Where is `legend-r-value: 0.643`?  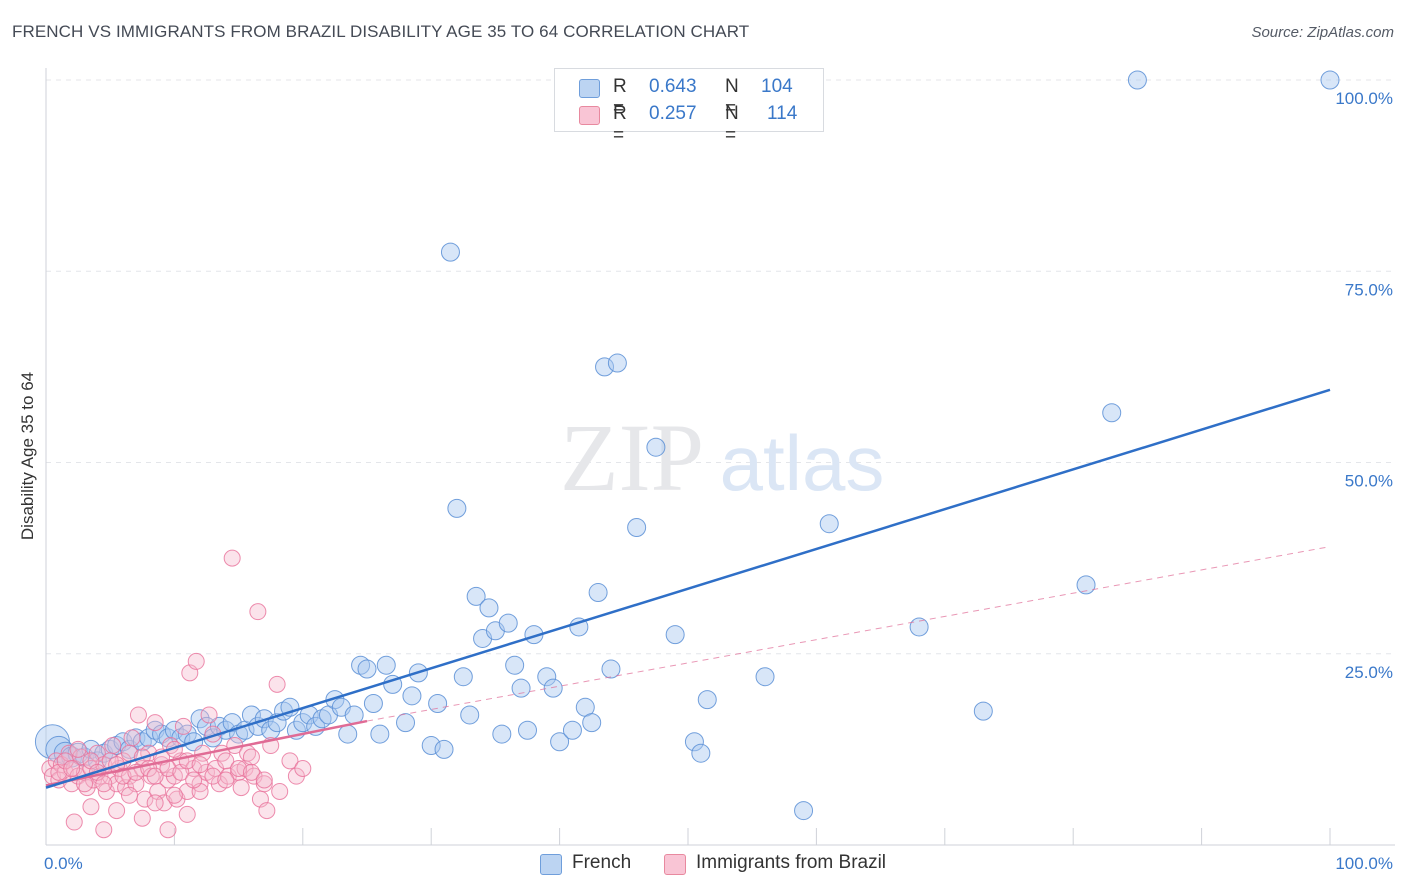
legend-r-value: 0.643 is located at coordinates (673, 86).